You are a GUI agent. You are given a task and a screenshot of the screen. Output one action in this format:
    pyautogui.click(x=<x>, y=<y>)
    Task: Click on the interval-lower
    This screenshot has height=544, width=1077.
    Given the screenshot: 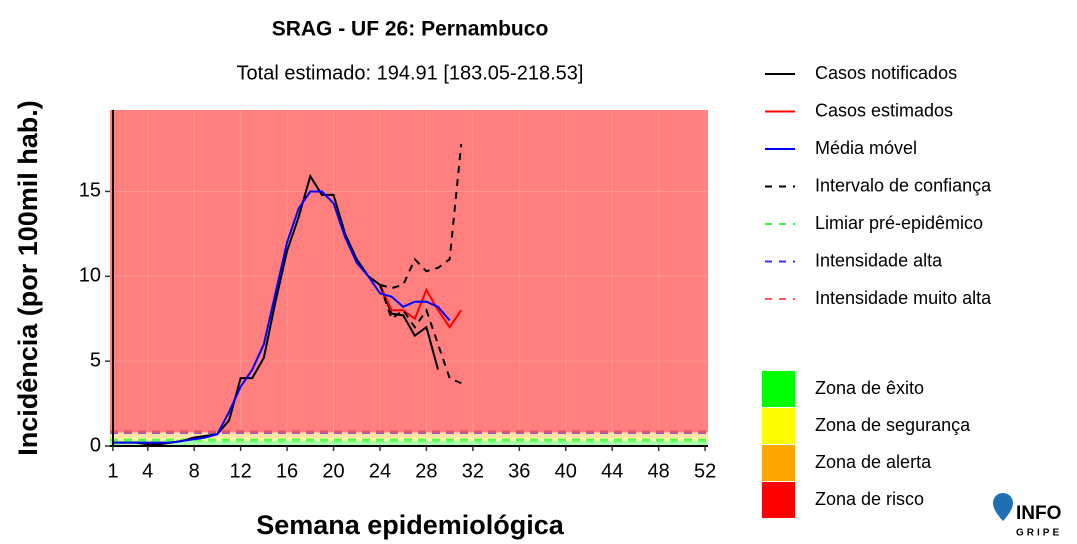 What is the action you would take?
    pyautogui.click(x=420, y=334)
    